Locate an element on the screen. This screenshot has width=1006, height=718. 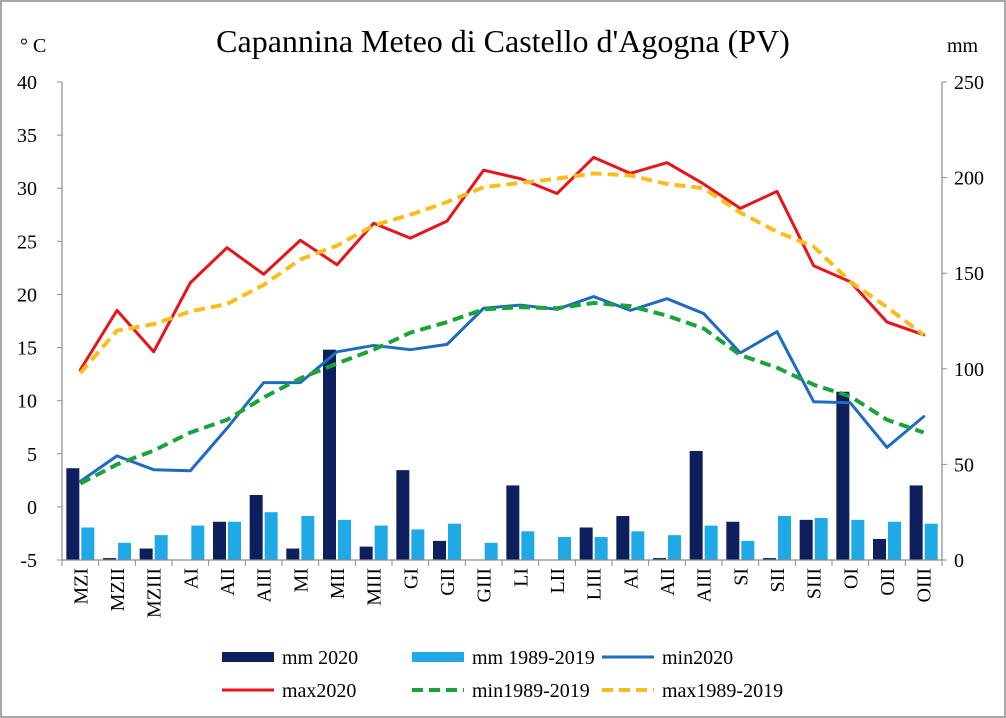
x-tick-label-17: AIII is located at coordinates (705, 585).